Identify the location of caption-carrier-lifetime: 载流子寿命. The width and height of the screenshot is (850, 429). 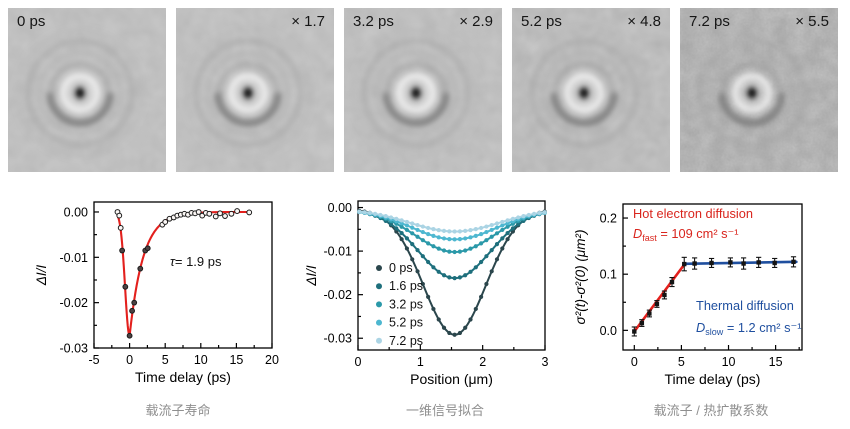
(178, 410).